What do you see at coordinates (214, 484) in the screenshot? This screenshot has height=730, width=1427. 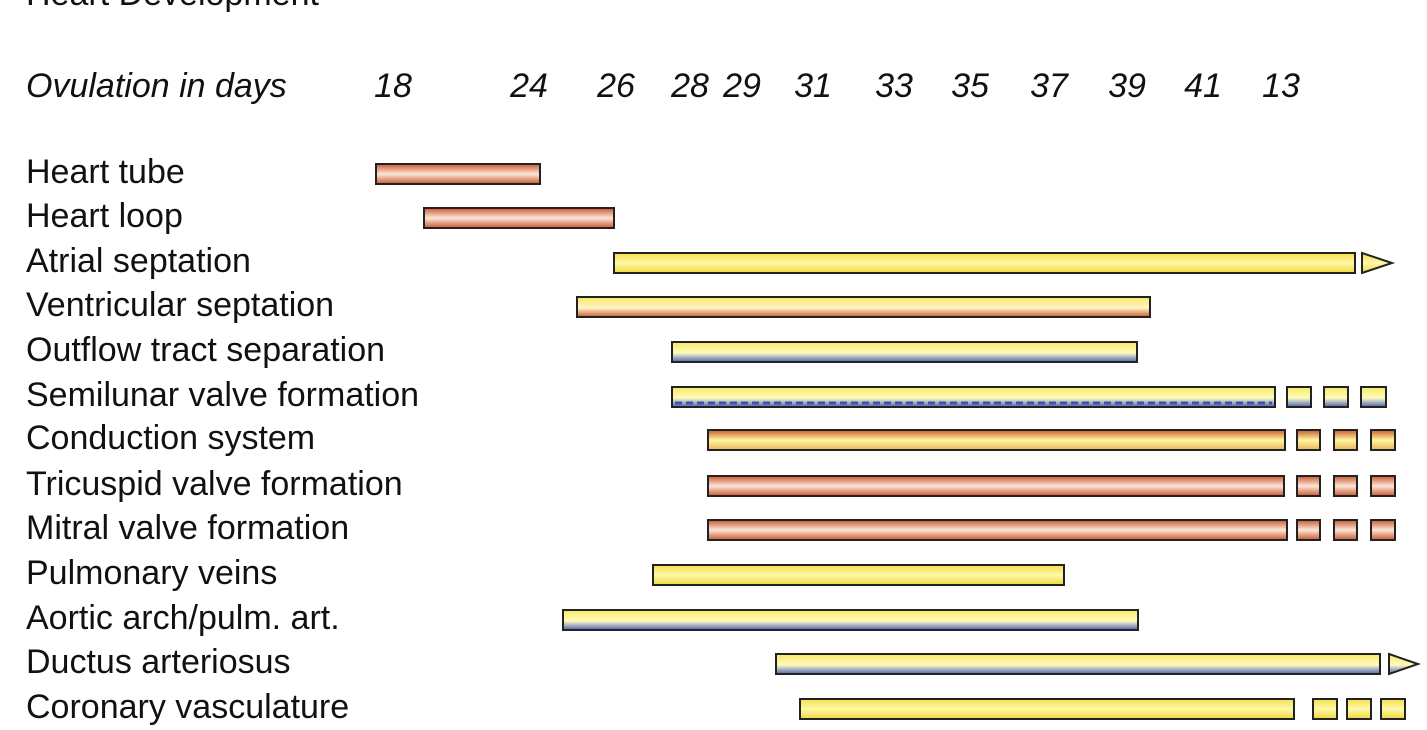 I see `row-label: Tricuspid valve formation` at bounding box center [214, 484].